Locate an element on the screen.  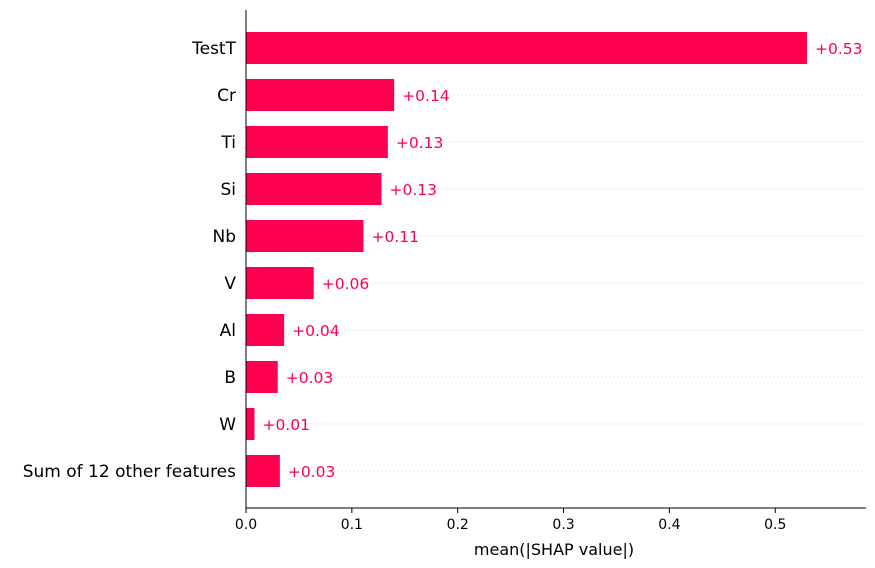
bar-w is located at coordinates (250, 424).